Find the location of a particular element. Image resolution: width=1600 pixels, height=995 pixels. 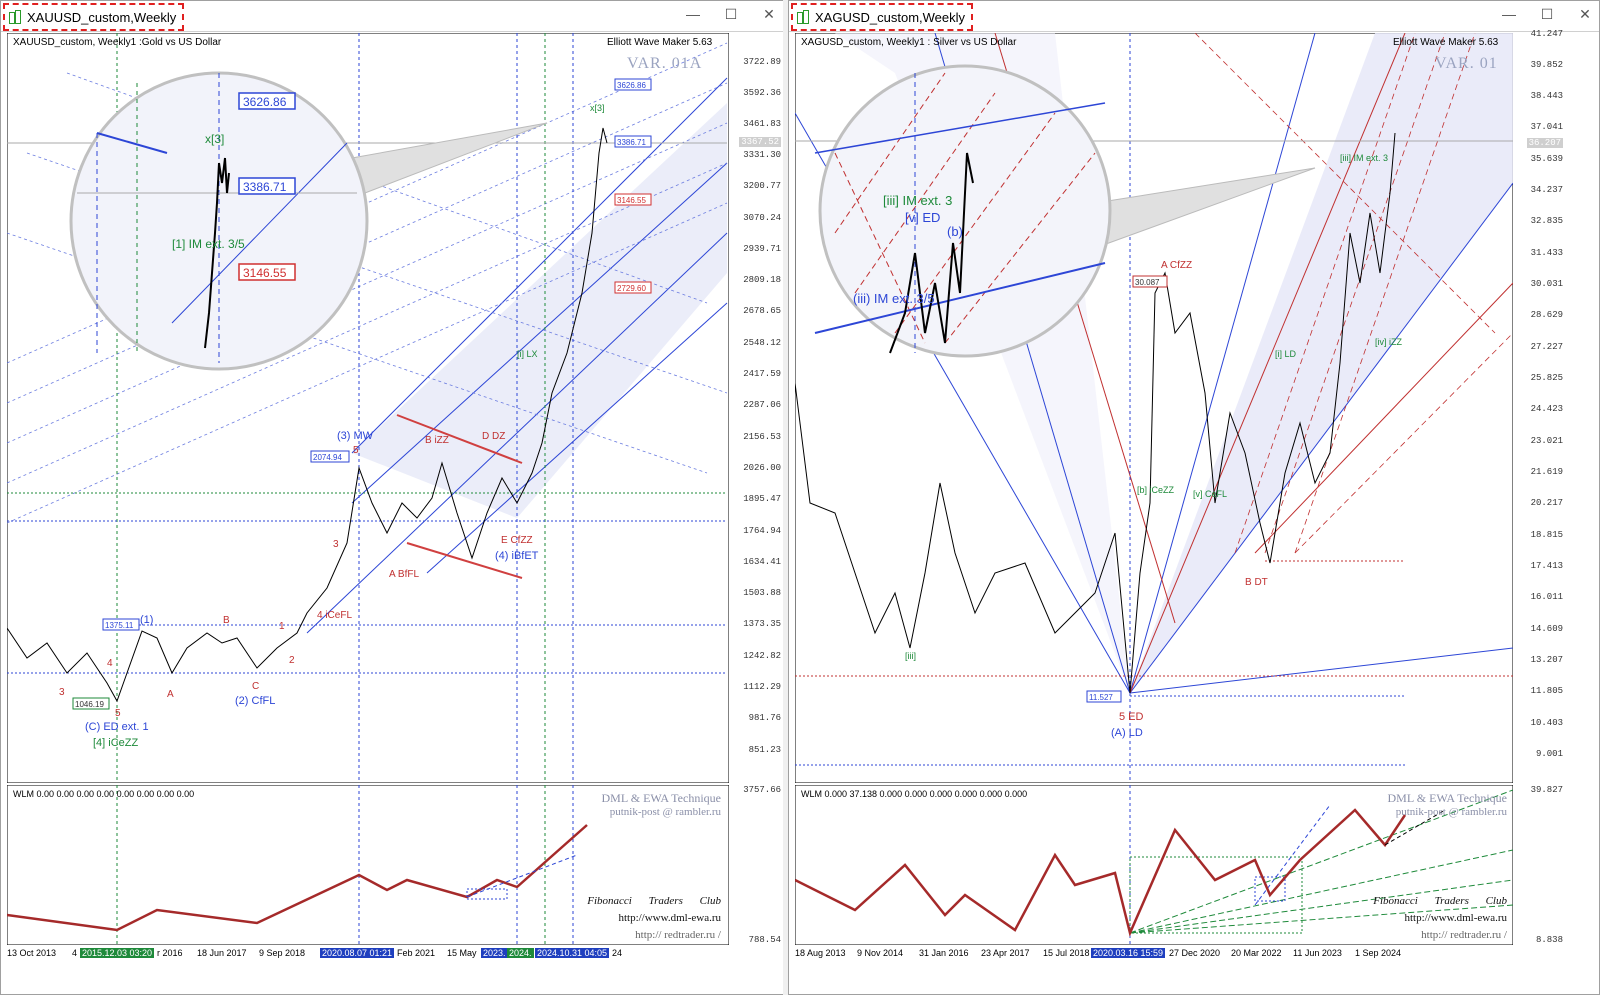

zoom-label-iii35: (iii) IM ext. 3/5 is located at coordinates (894, 298).